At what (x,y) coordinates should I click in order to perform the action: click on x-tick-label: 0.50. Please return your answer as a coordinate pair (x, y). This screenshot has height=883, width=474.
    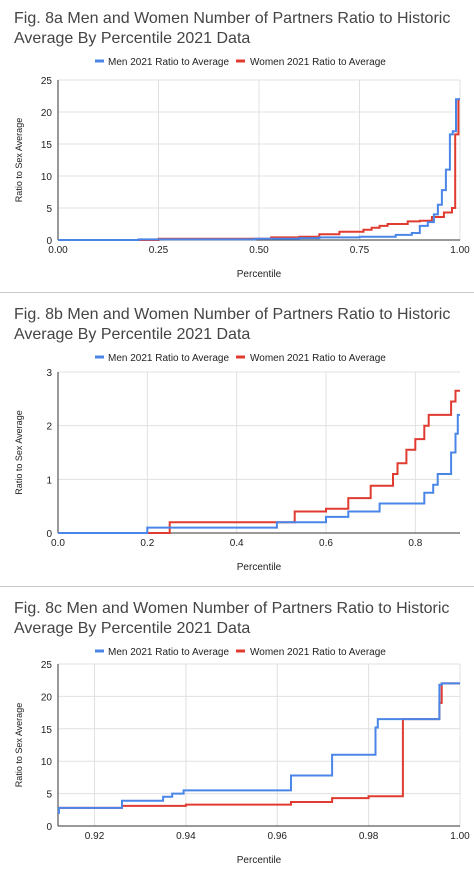
    Looking at the image, I should click on (259, 250).